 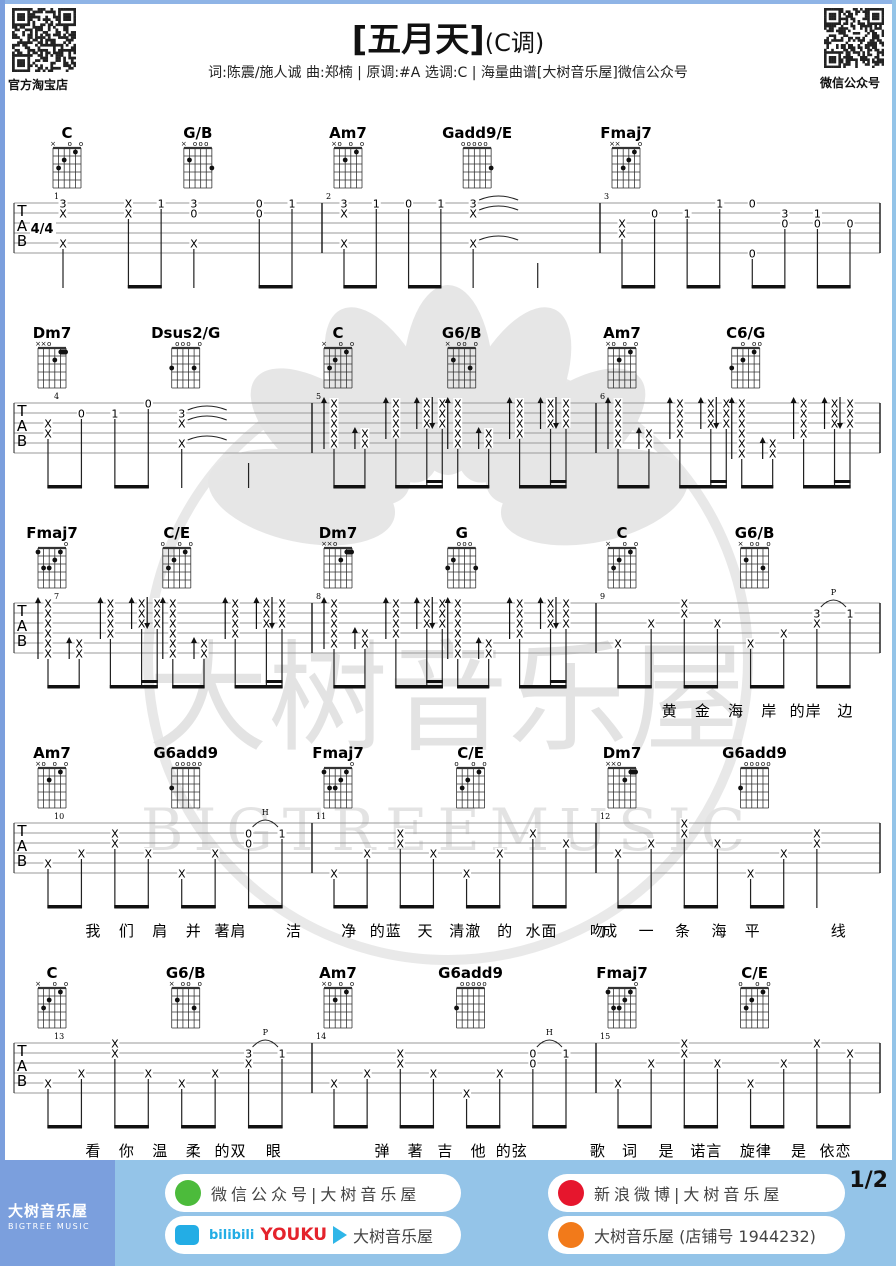 What do you see at coordinates (416, 1151) in the screenshot?
I see `lyric-syllable: 著` at bounding box center [416, 1151].